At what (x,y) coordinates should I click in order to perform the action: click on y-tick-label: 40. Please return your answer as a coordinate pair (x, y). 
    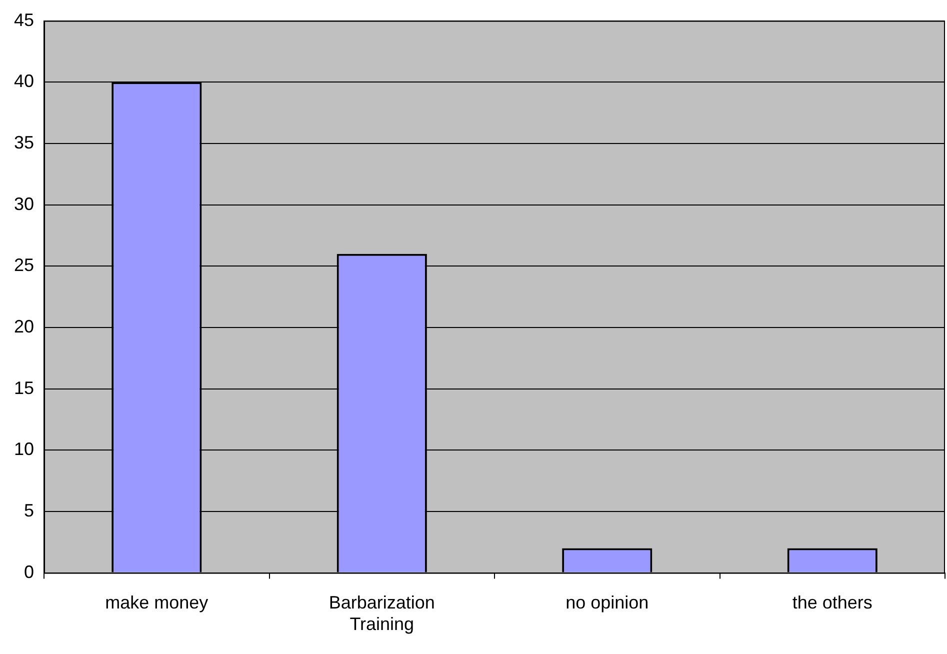
    Looking at the image, I should click on (24, 81).